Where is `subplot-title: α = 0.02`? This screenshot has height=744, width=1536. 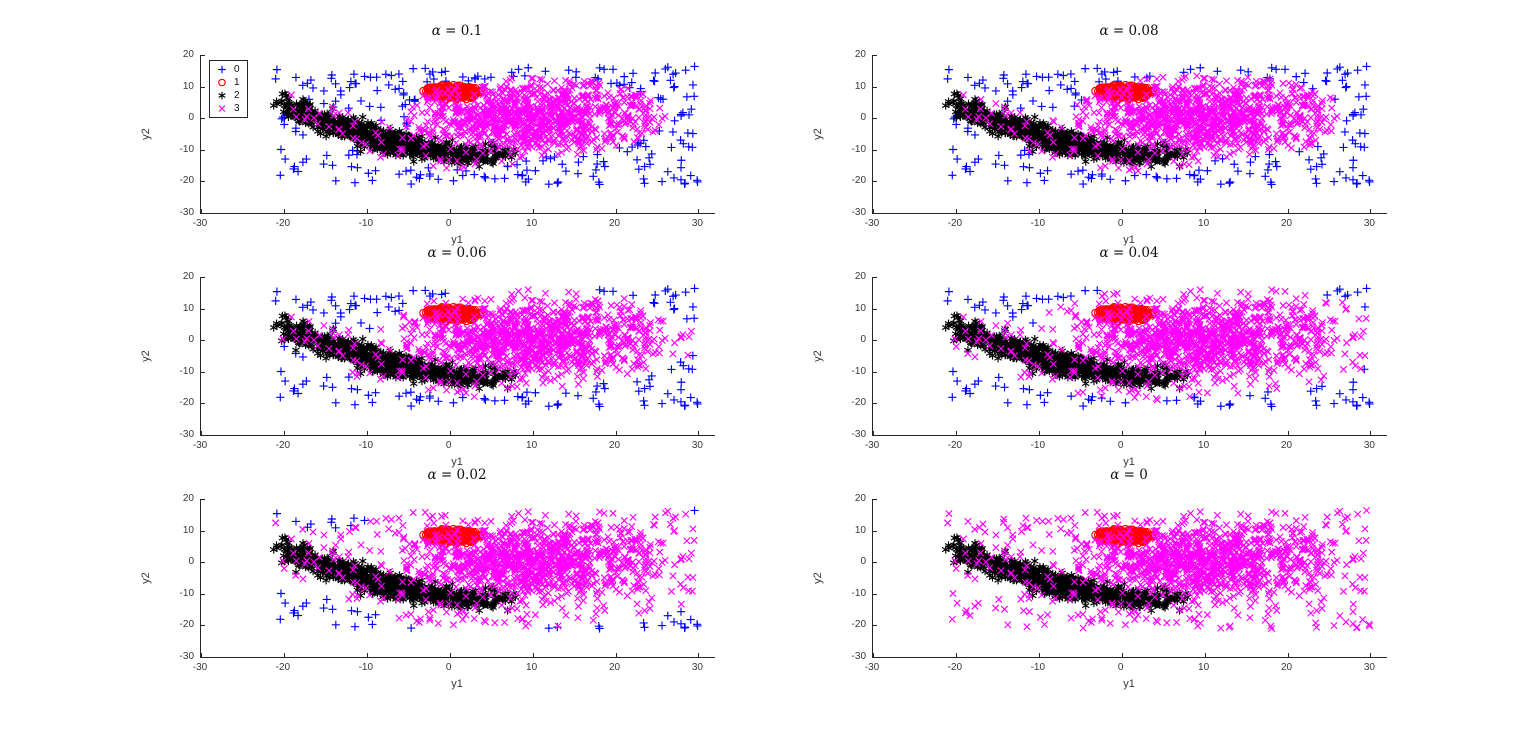
subplot-title: α = 0.02 is located at coordinates (457, 475).